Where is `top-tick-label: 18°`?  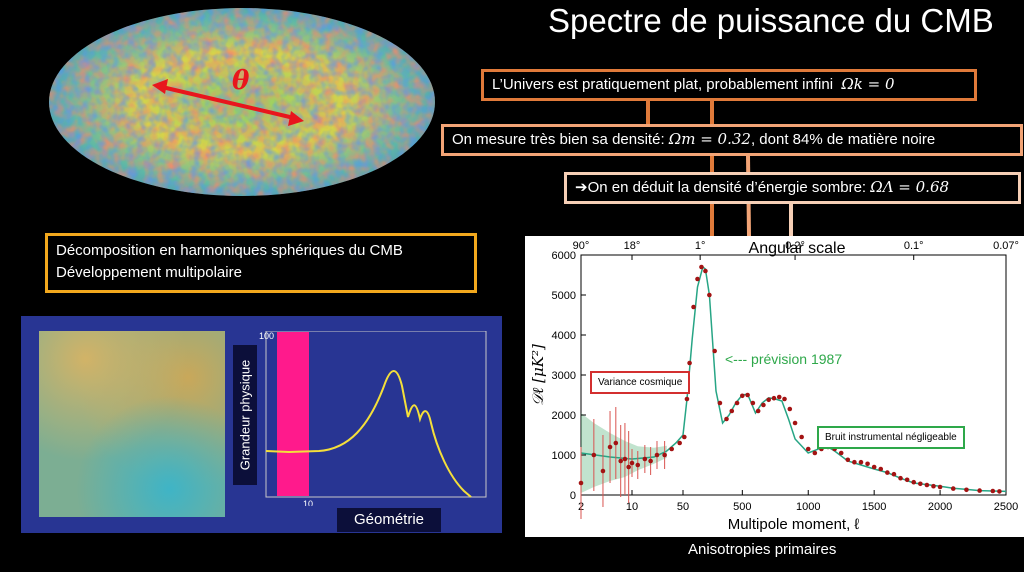 top-tick-label: 18° is located at coordinates (632, 246).